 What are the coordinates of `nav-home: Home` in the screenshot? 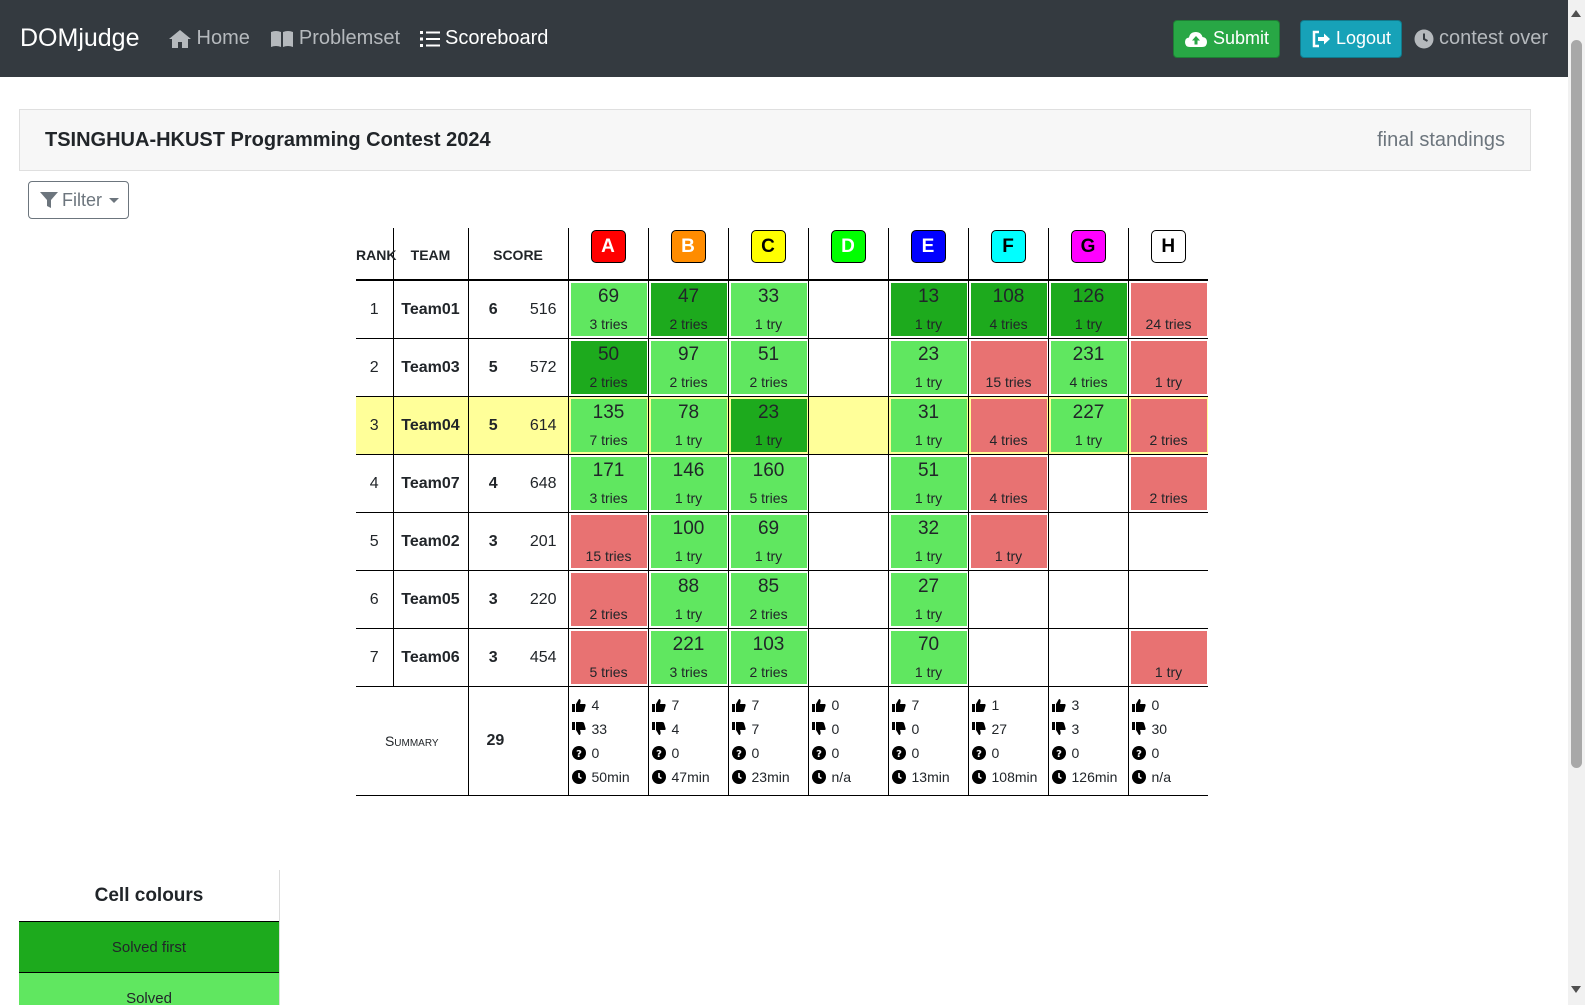 It's located at (209, 38).